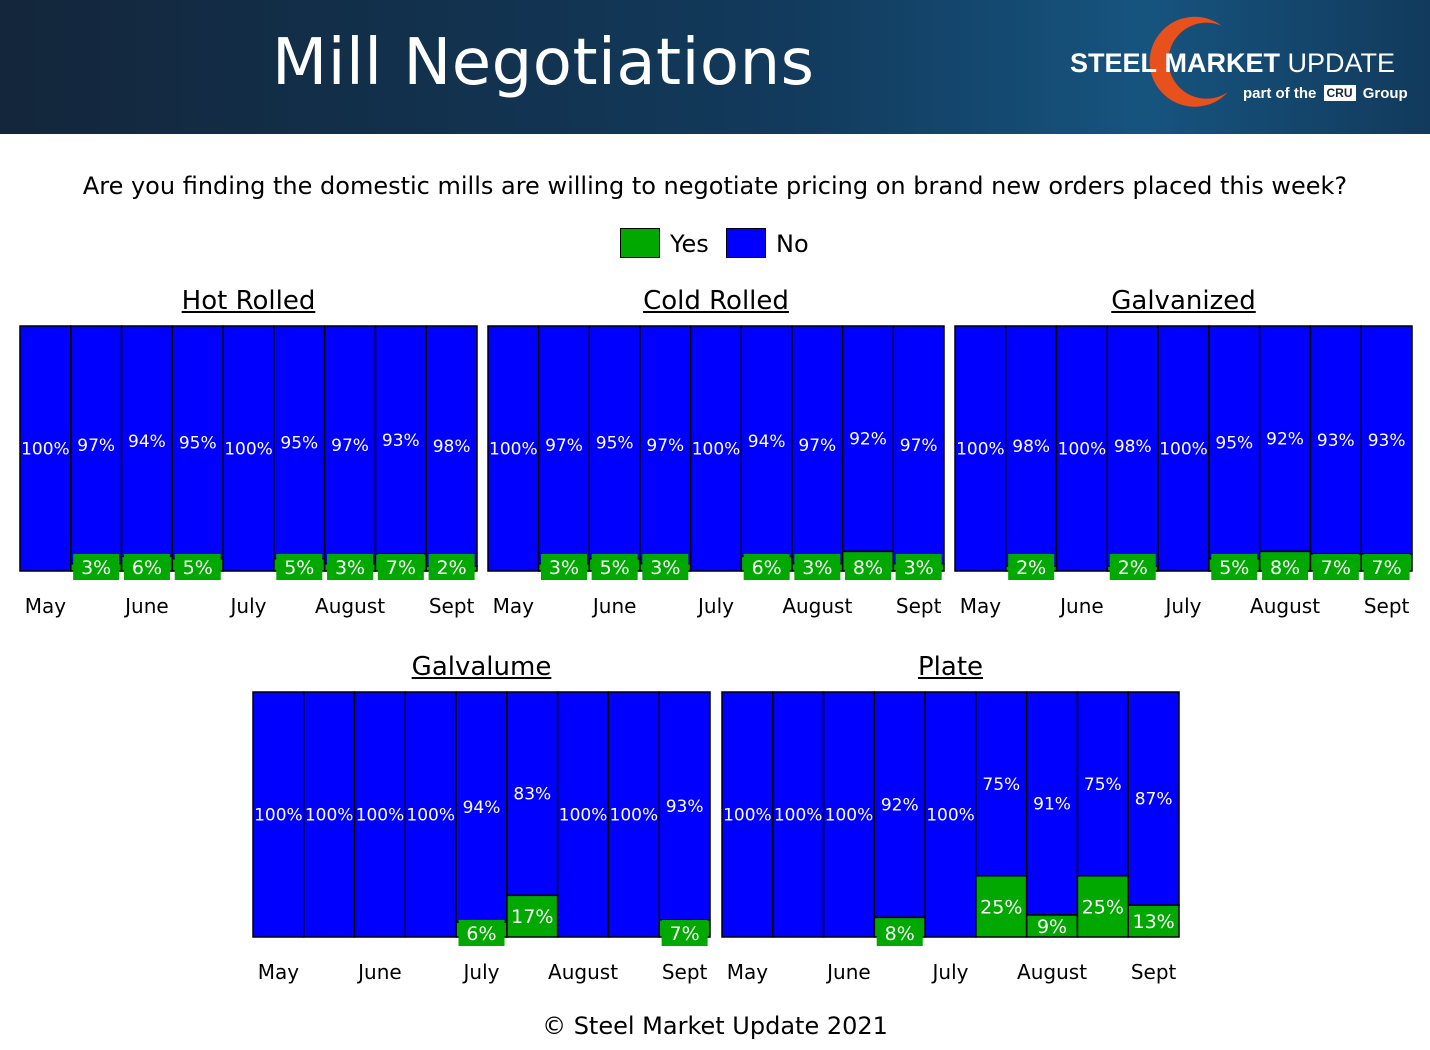 Image resolution: width=1430 pixels, height=1050 pixels. What do you see at coordinates (716, 301) in the screenshot?
I see `chart-title-cold-rolled: Cold Rolled` at bounding box center [716, 301].